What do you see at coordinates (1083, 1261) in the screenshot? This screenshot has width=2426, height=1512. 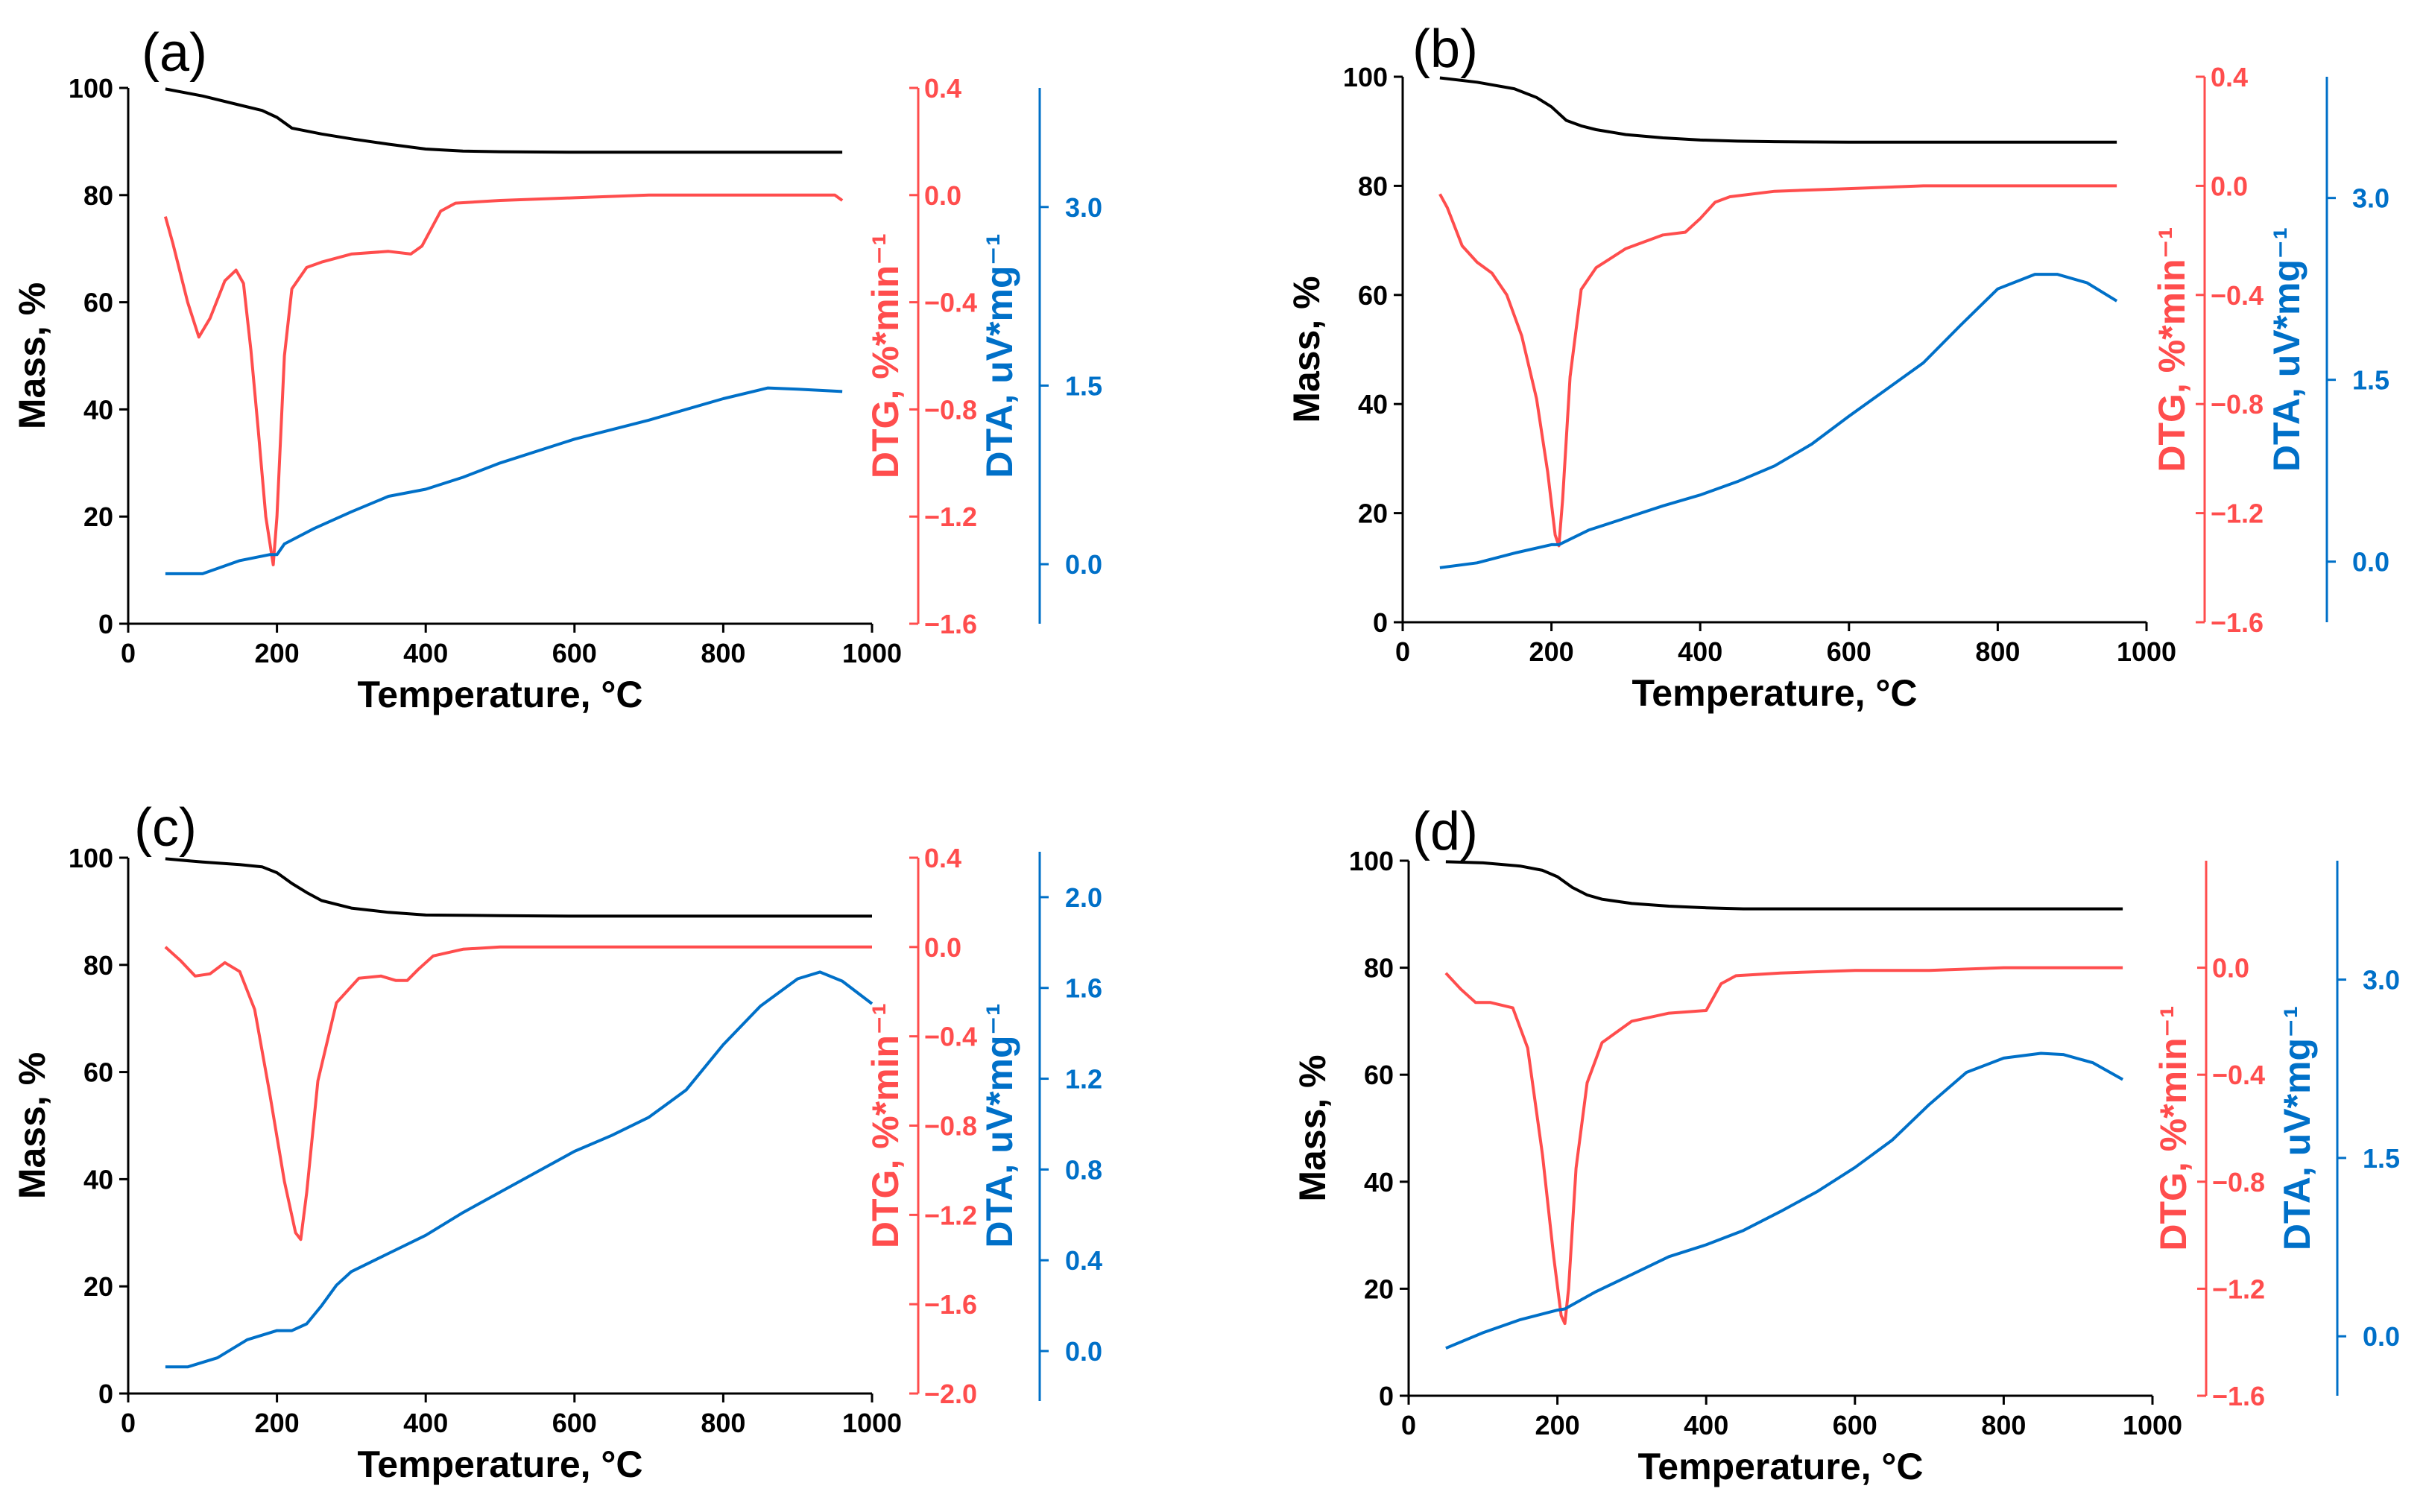 I see `dta-tick-label: 0.4` at bounding box center [1083, 1261].